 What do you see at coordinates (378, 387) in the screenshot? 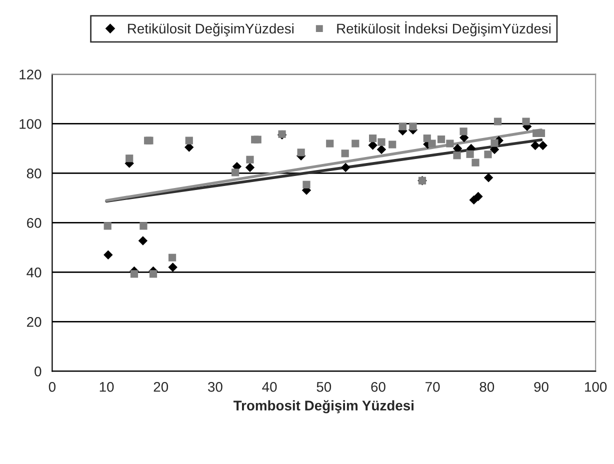
I see `x-tick-label: 60` at bounding box center [378, 387].